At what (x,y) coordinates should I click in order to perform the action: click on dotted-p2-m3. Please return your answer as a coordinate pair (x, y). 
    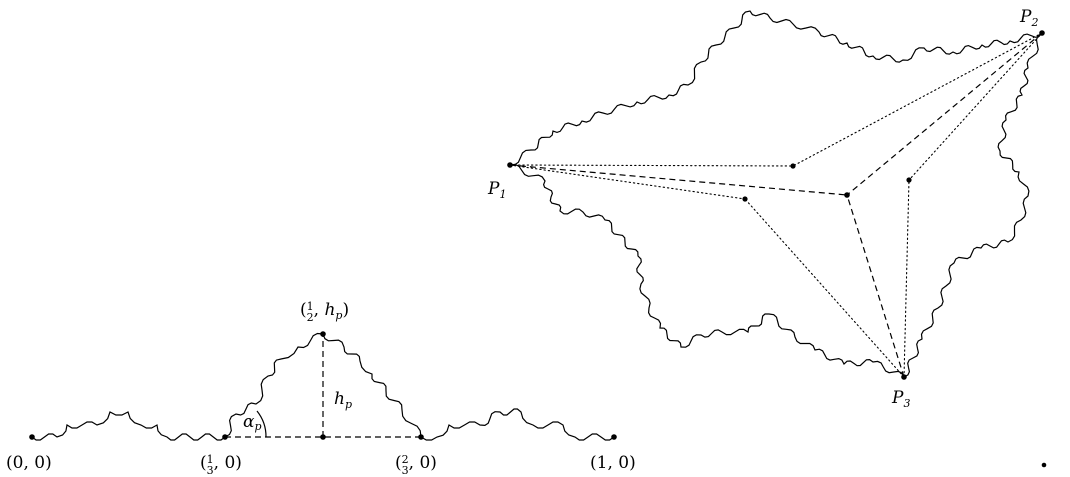
    Looking at the image, I should click on (975, 106).